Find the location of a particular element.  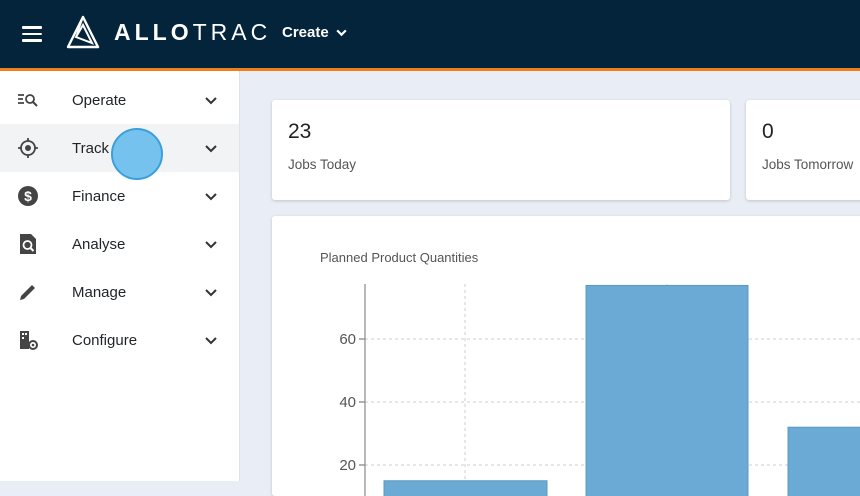

sidebar-item-manage: Manage is located at coordinates (119, 292).